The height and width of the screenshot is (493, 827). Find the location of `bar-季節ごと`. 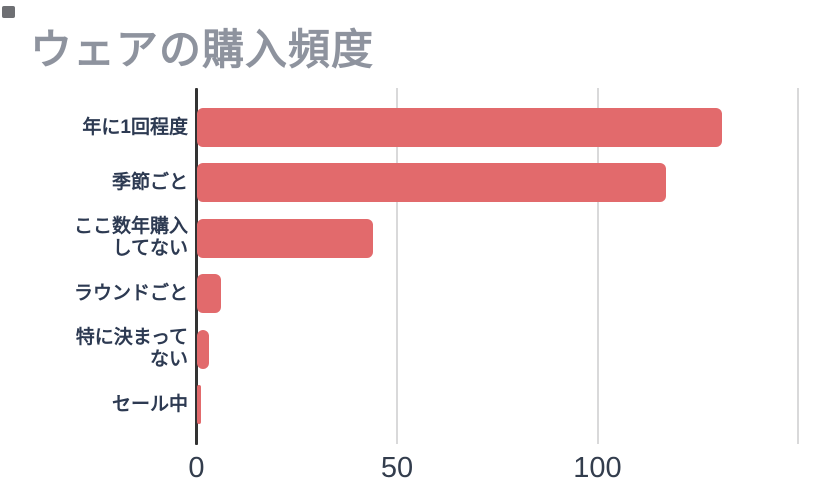

bar-季節ごと is located at coordinates (432, 183).